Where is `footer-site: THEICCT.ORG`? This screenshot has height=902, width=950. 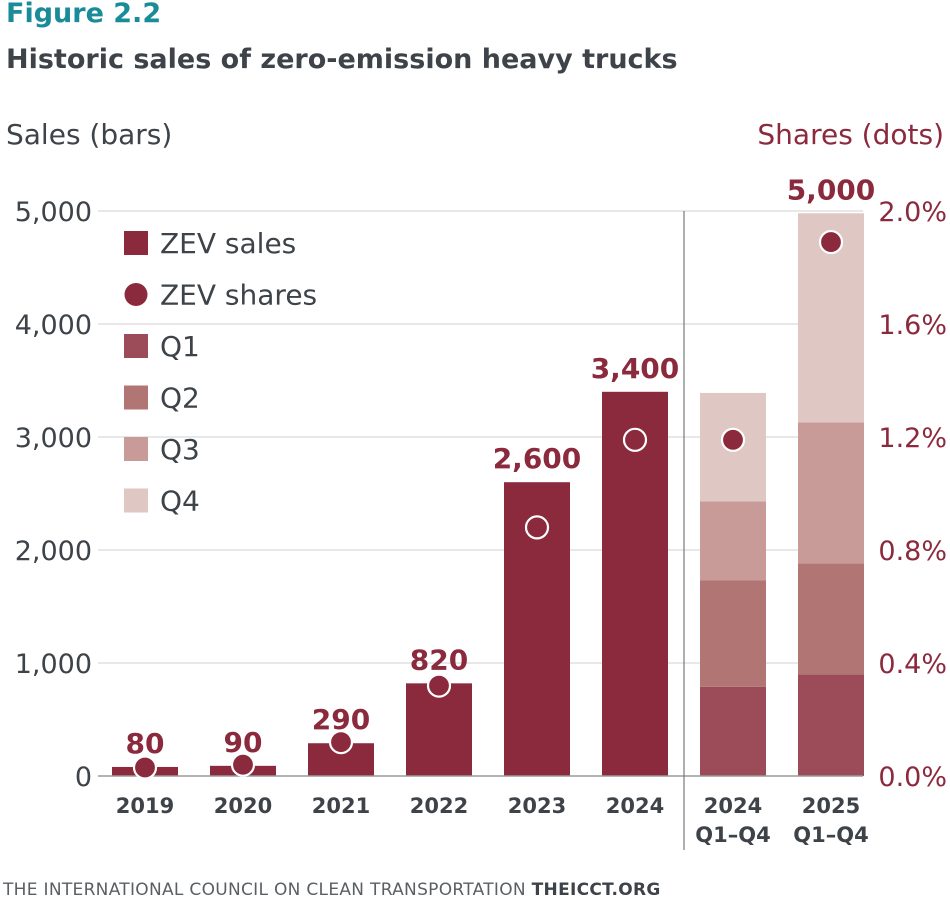
footer-site: THEICCT.ORG is located at coordinates (596, 890).